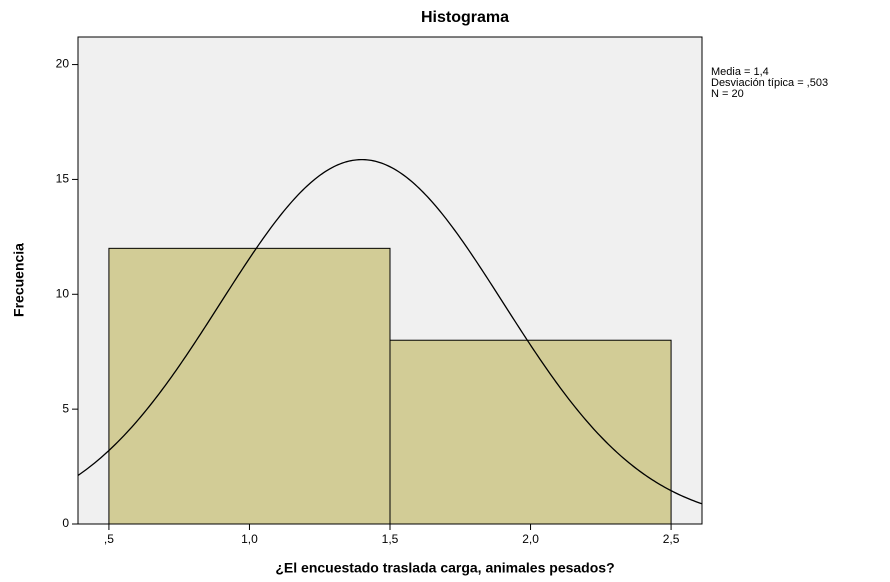 Image resolution: width=890 pixels, height=582 pixels. I want to click on x-tick-label: 2,0, so click(530, 539).